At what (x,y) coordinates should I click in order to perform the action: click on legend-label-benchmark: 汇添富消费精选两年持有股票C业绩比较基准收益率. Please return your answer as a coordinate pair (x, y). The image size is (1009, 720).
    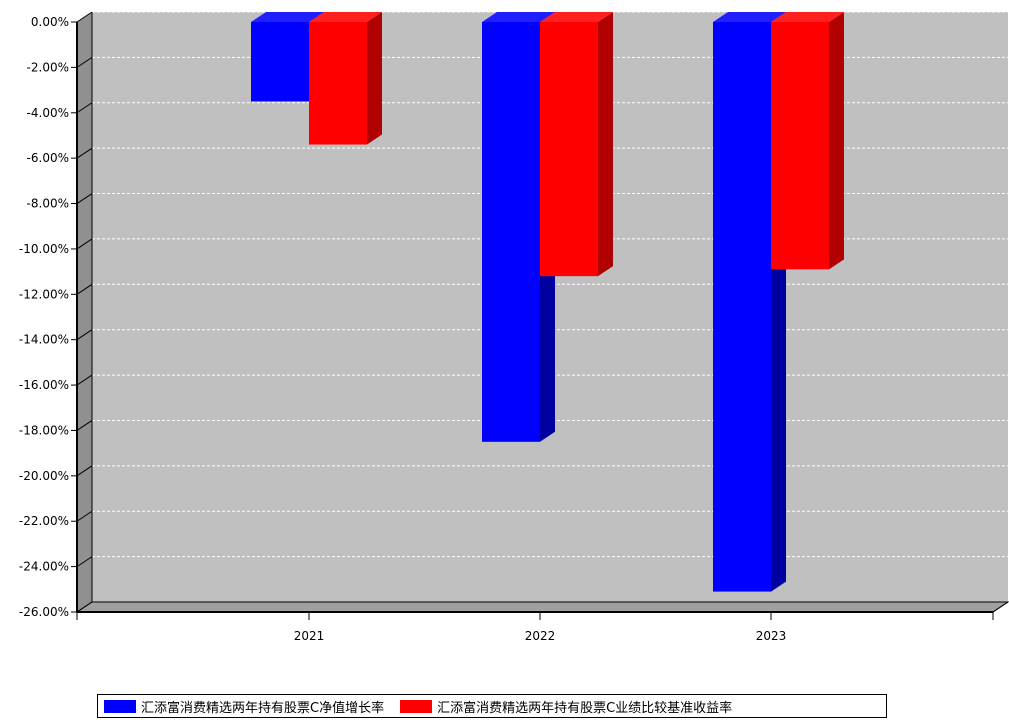
    Looking at the image, I should click on (585, 708).